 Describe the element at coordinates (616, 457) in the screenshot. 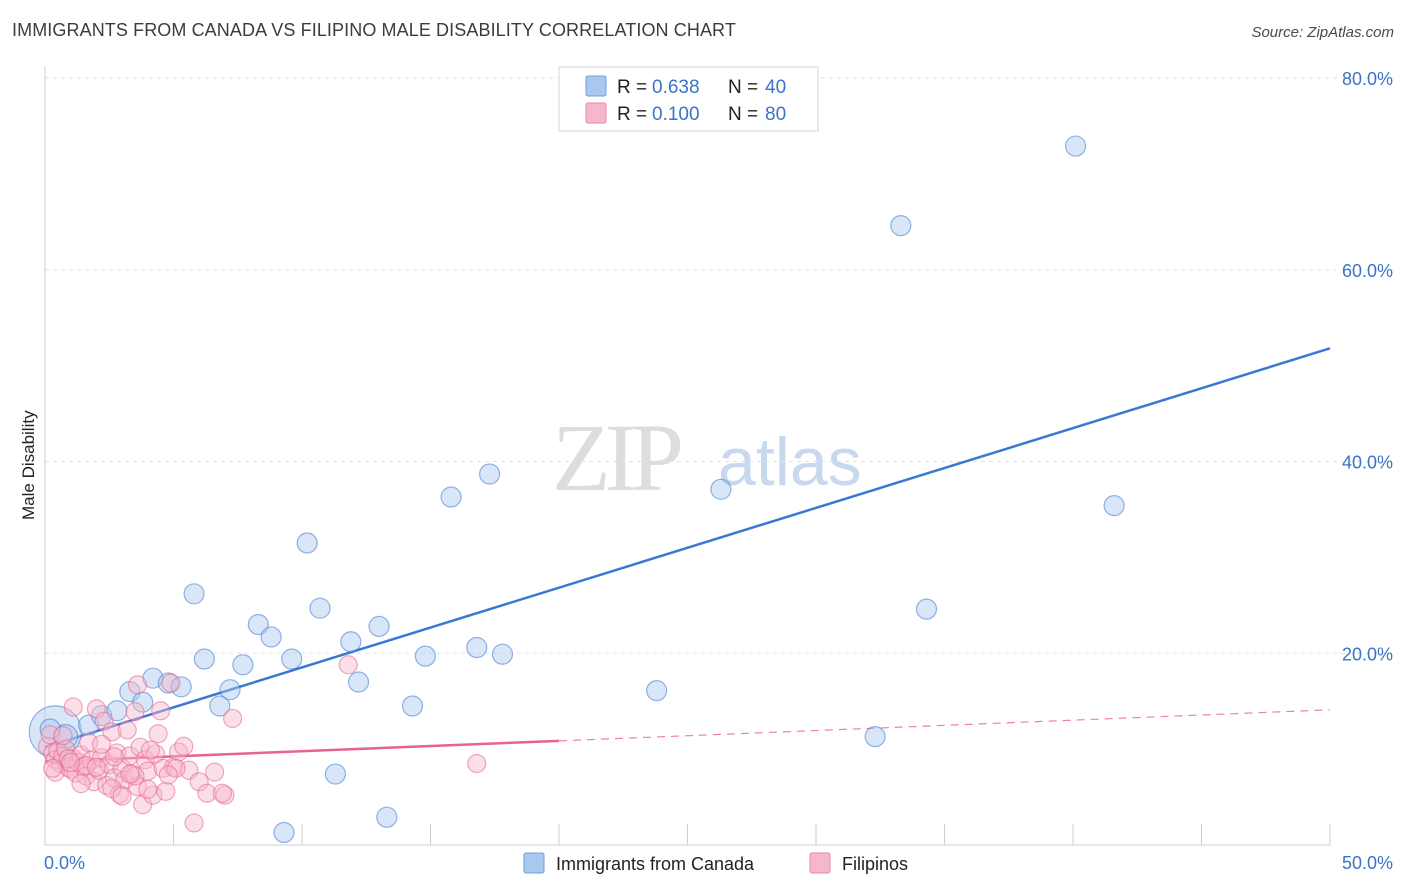

I see `watermark-zip: ZIP` at that location.